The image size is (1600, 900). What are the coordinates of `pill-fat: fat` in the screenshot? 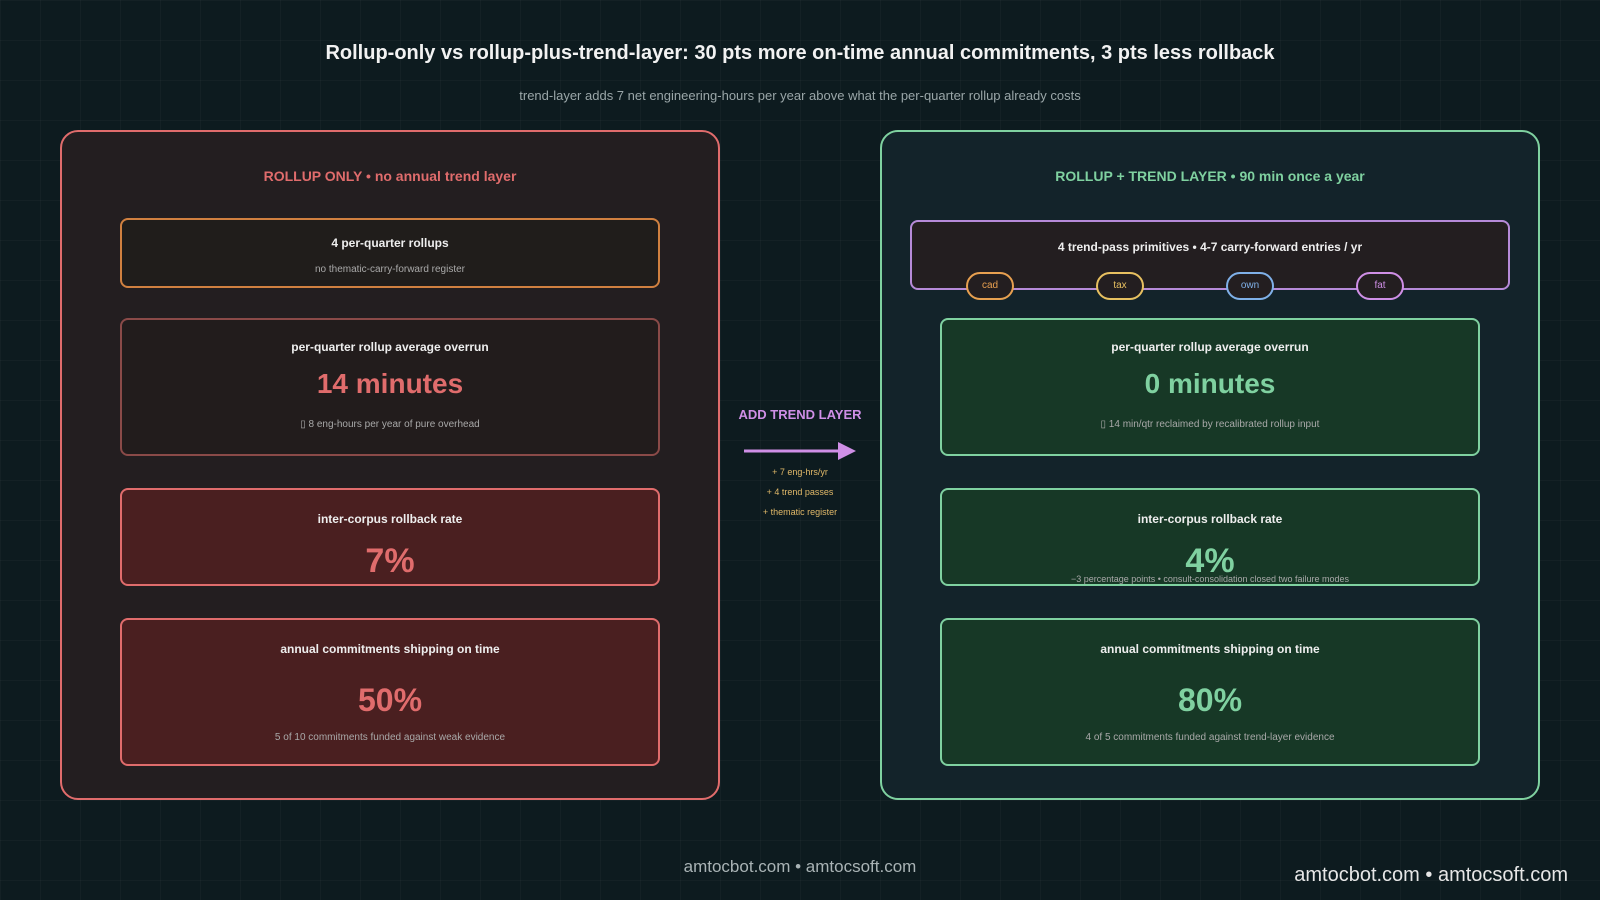 It's located at (1380, 286).